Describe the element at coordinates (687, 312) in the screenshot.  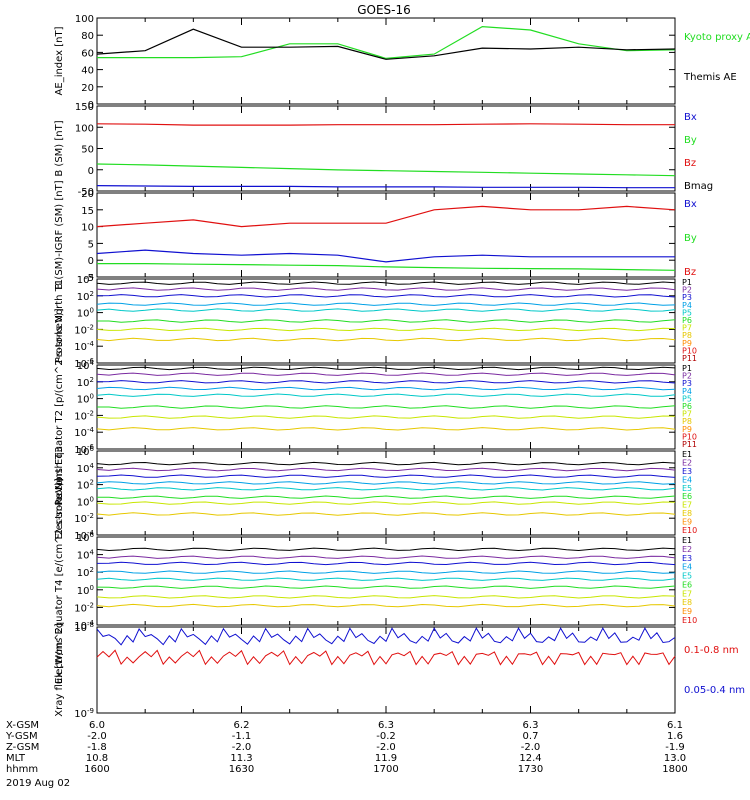
I see `channel-label: P5` at that location.